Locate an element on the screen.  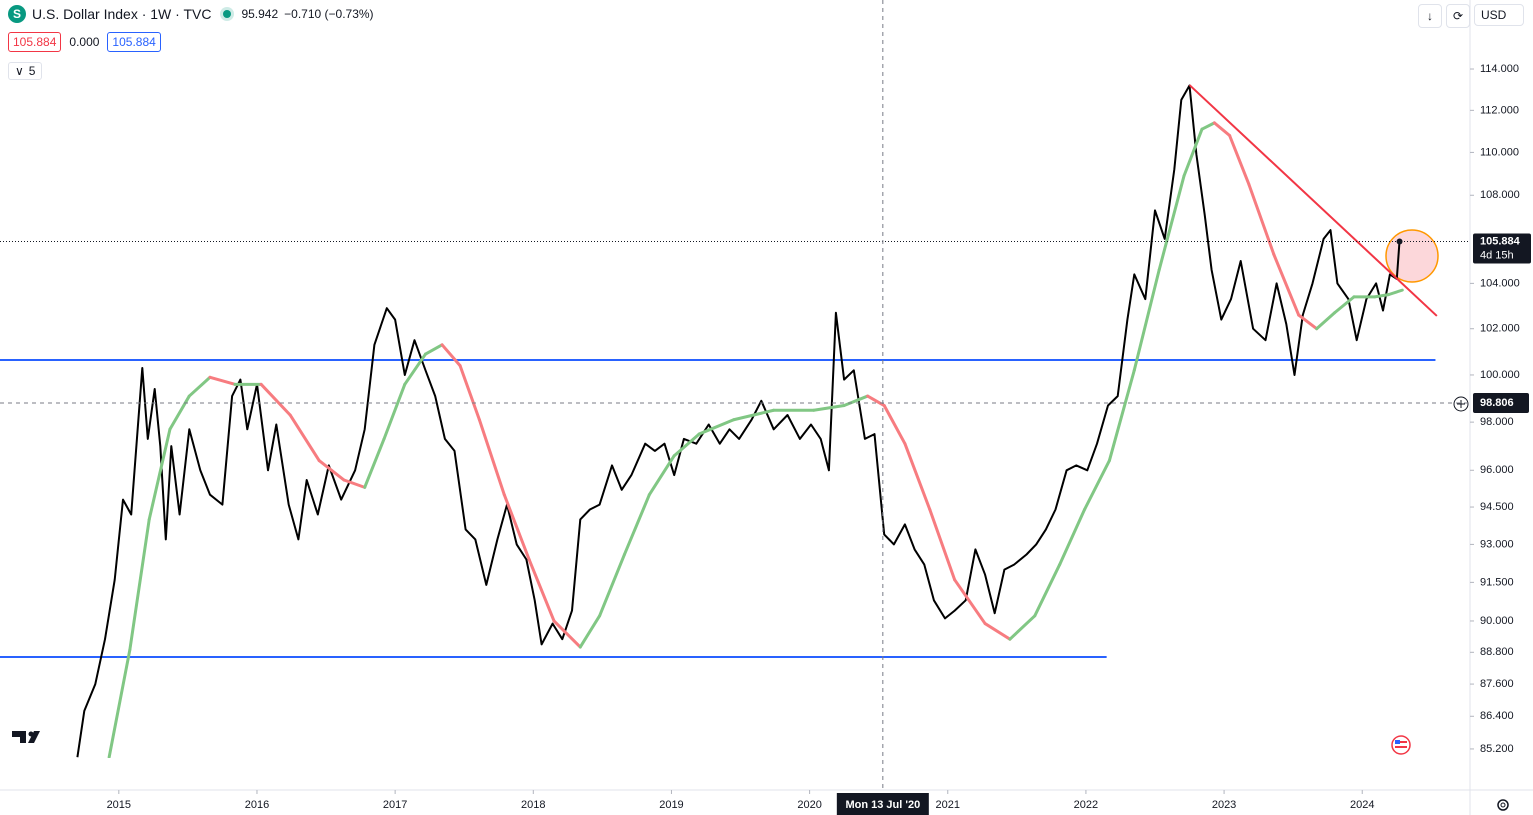
chevron: ∨ is located at coordinates (19, 71).